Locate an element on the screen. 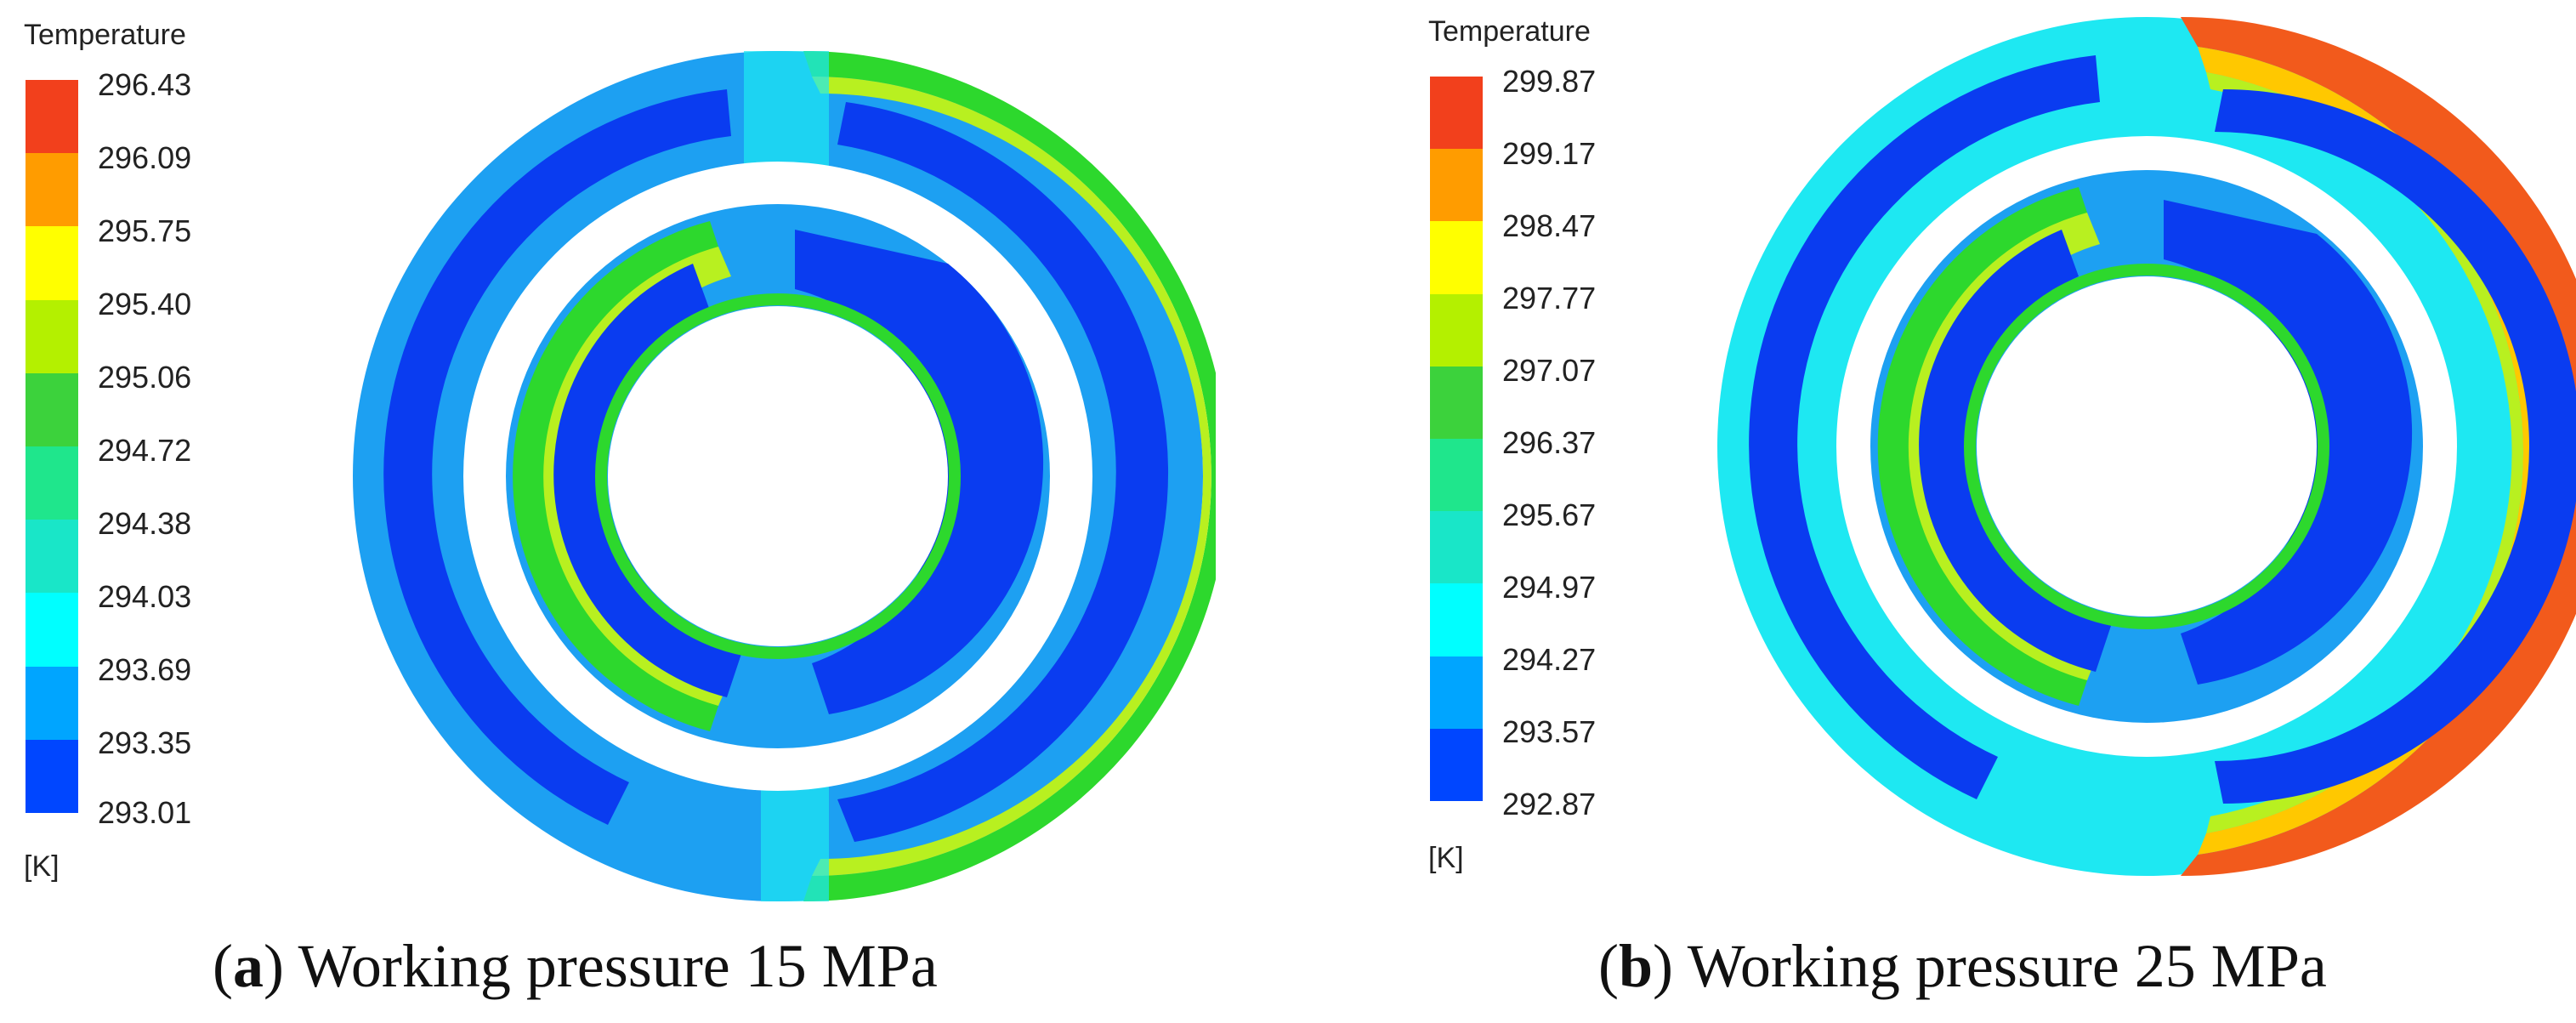  colorbar-tick: 296.09 is located at coordinates (145, 157).